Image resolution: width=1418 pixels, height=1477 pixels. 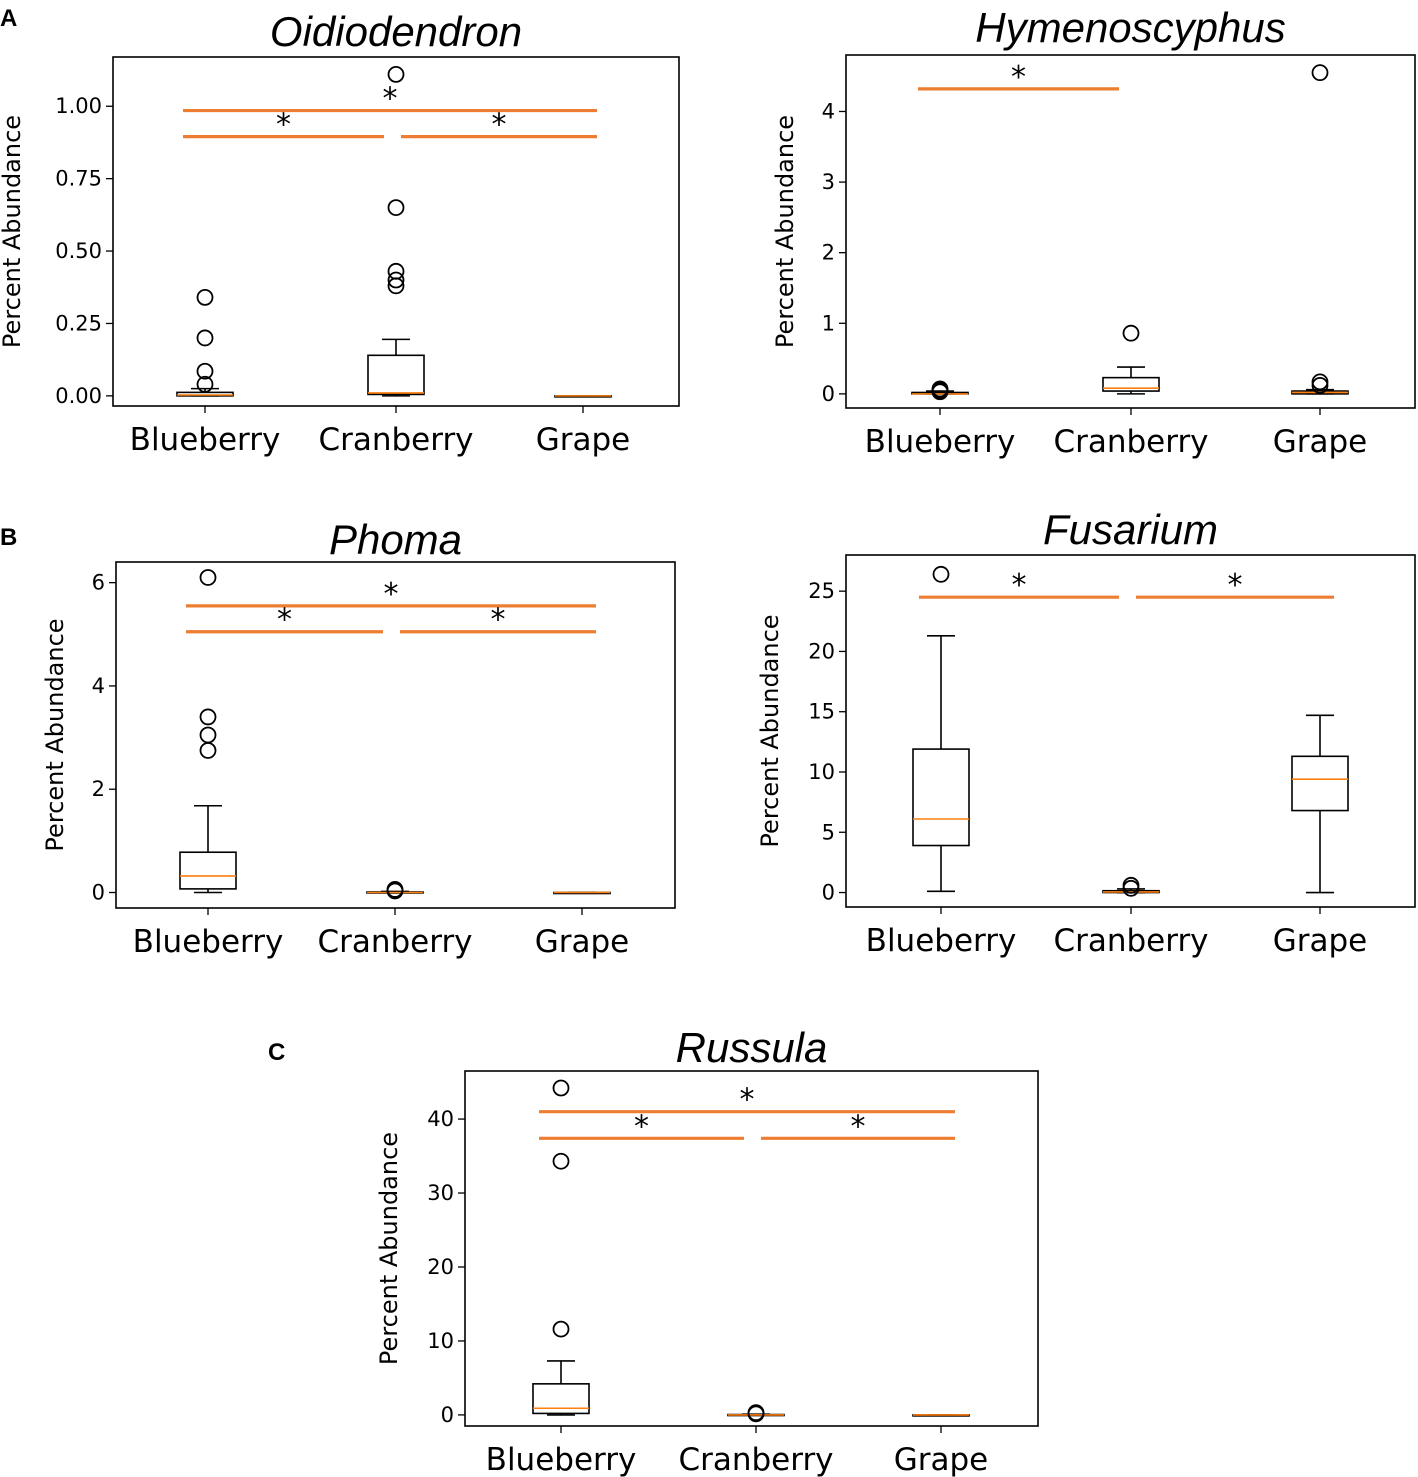 I want to click on box-grape, so click(x=1320, y=783).